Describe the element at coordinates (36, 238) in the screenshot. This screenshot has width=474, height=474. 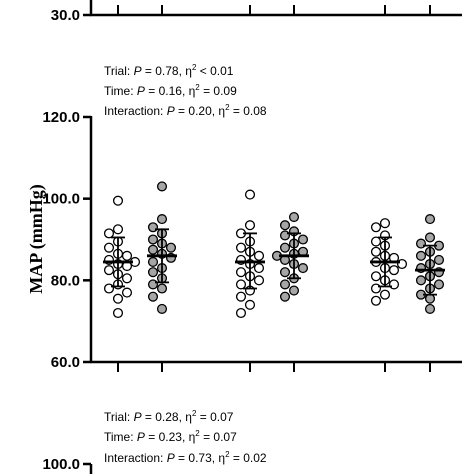
I see `y-axis-label: MAP (mmHg)` at that location.